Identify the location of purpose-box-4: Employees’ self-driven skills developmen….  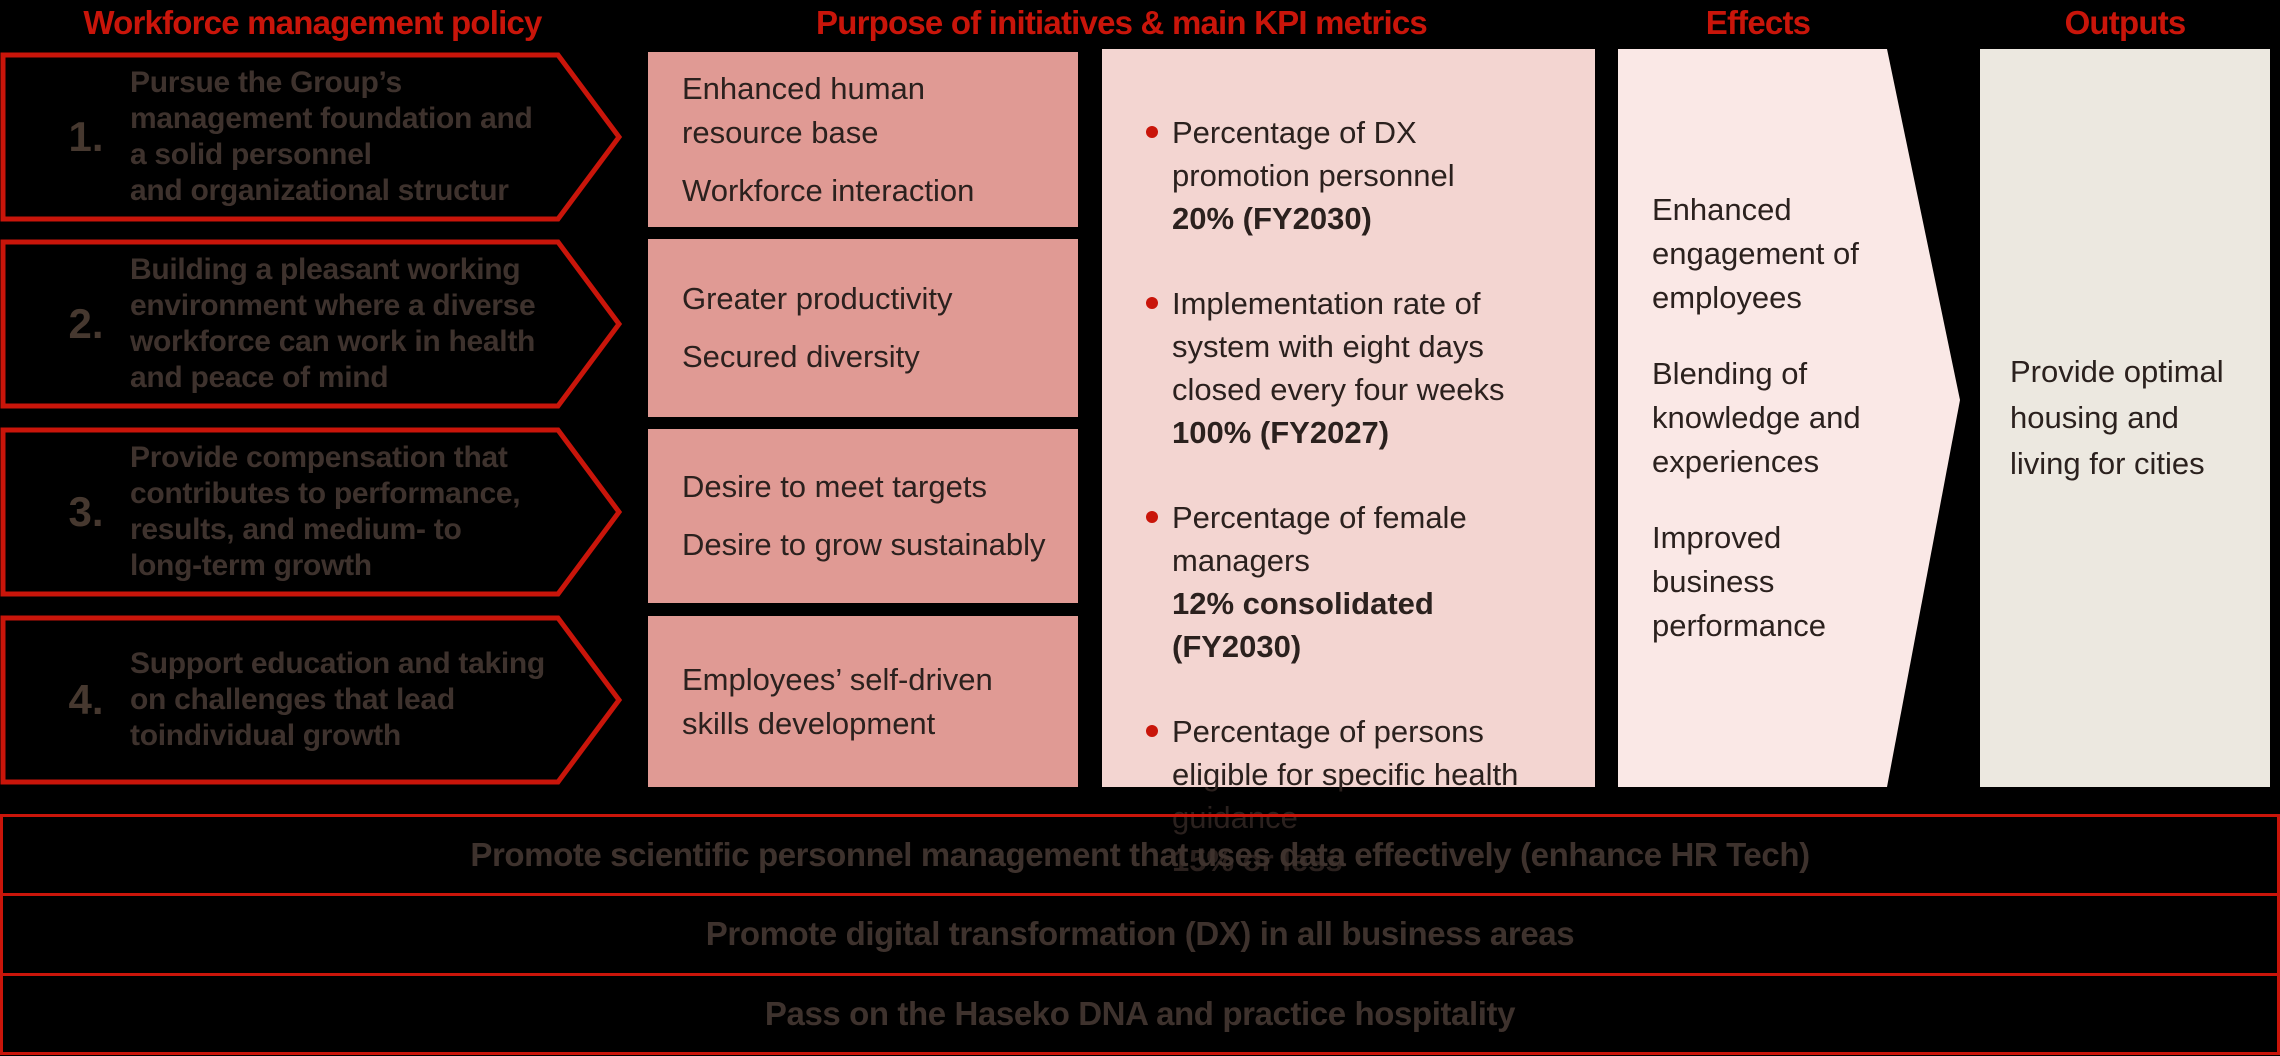
(863, 701).